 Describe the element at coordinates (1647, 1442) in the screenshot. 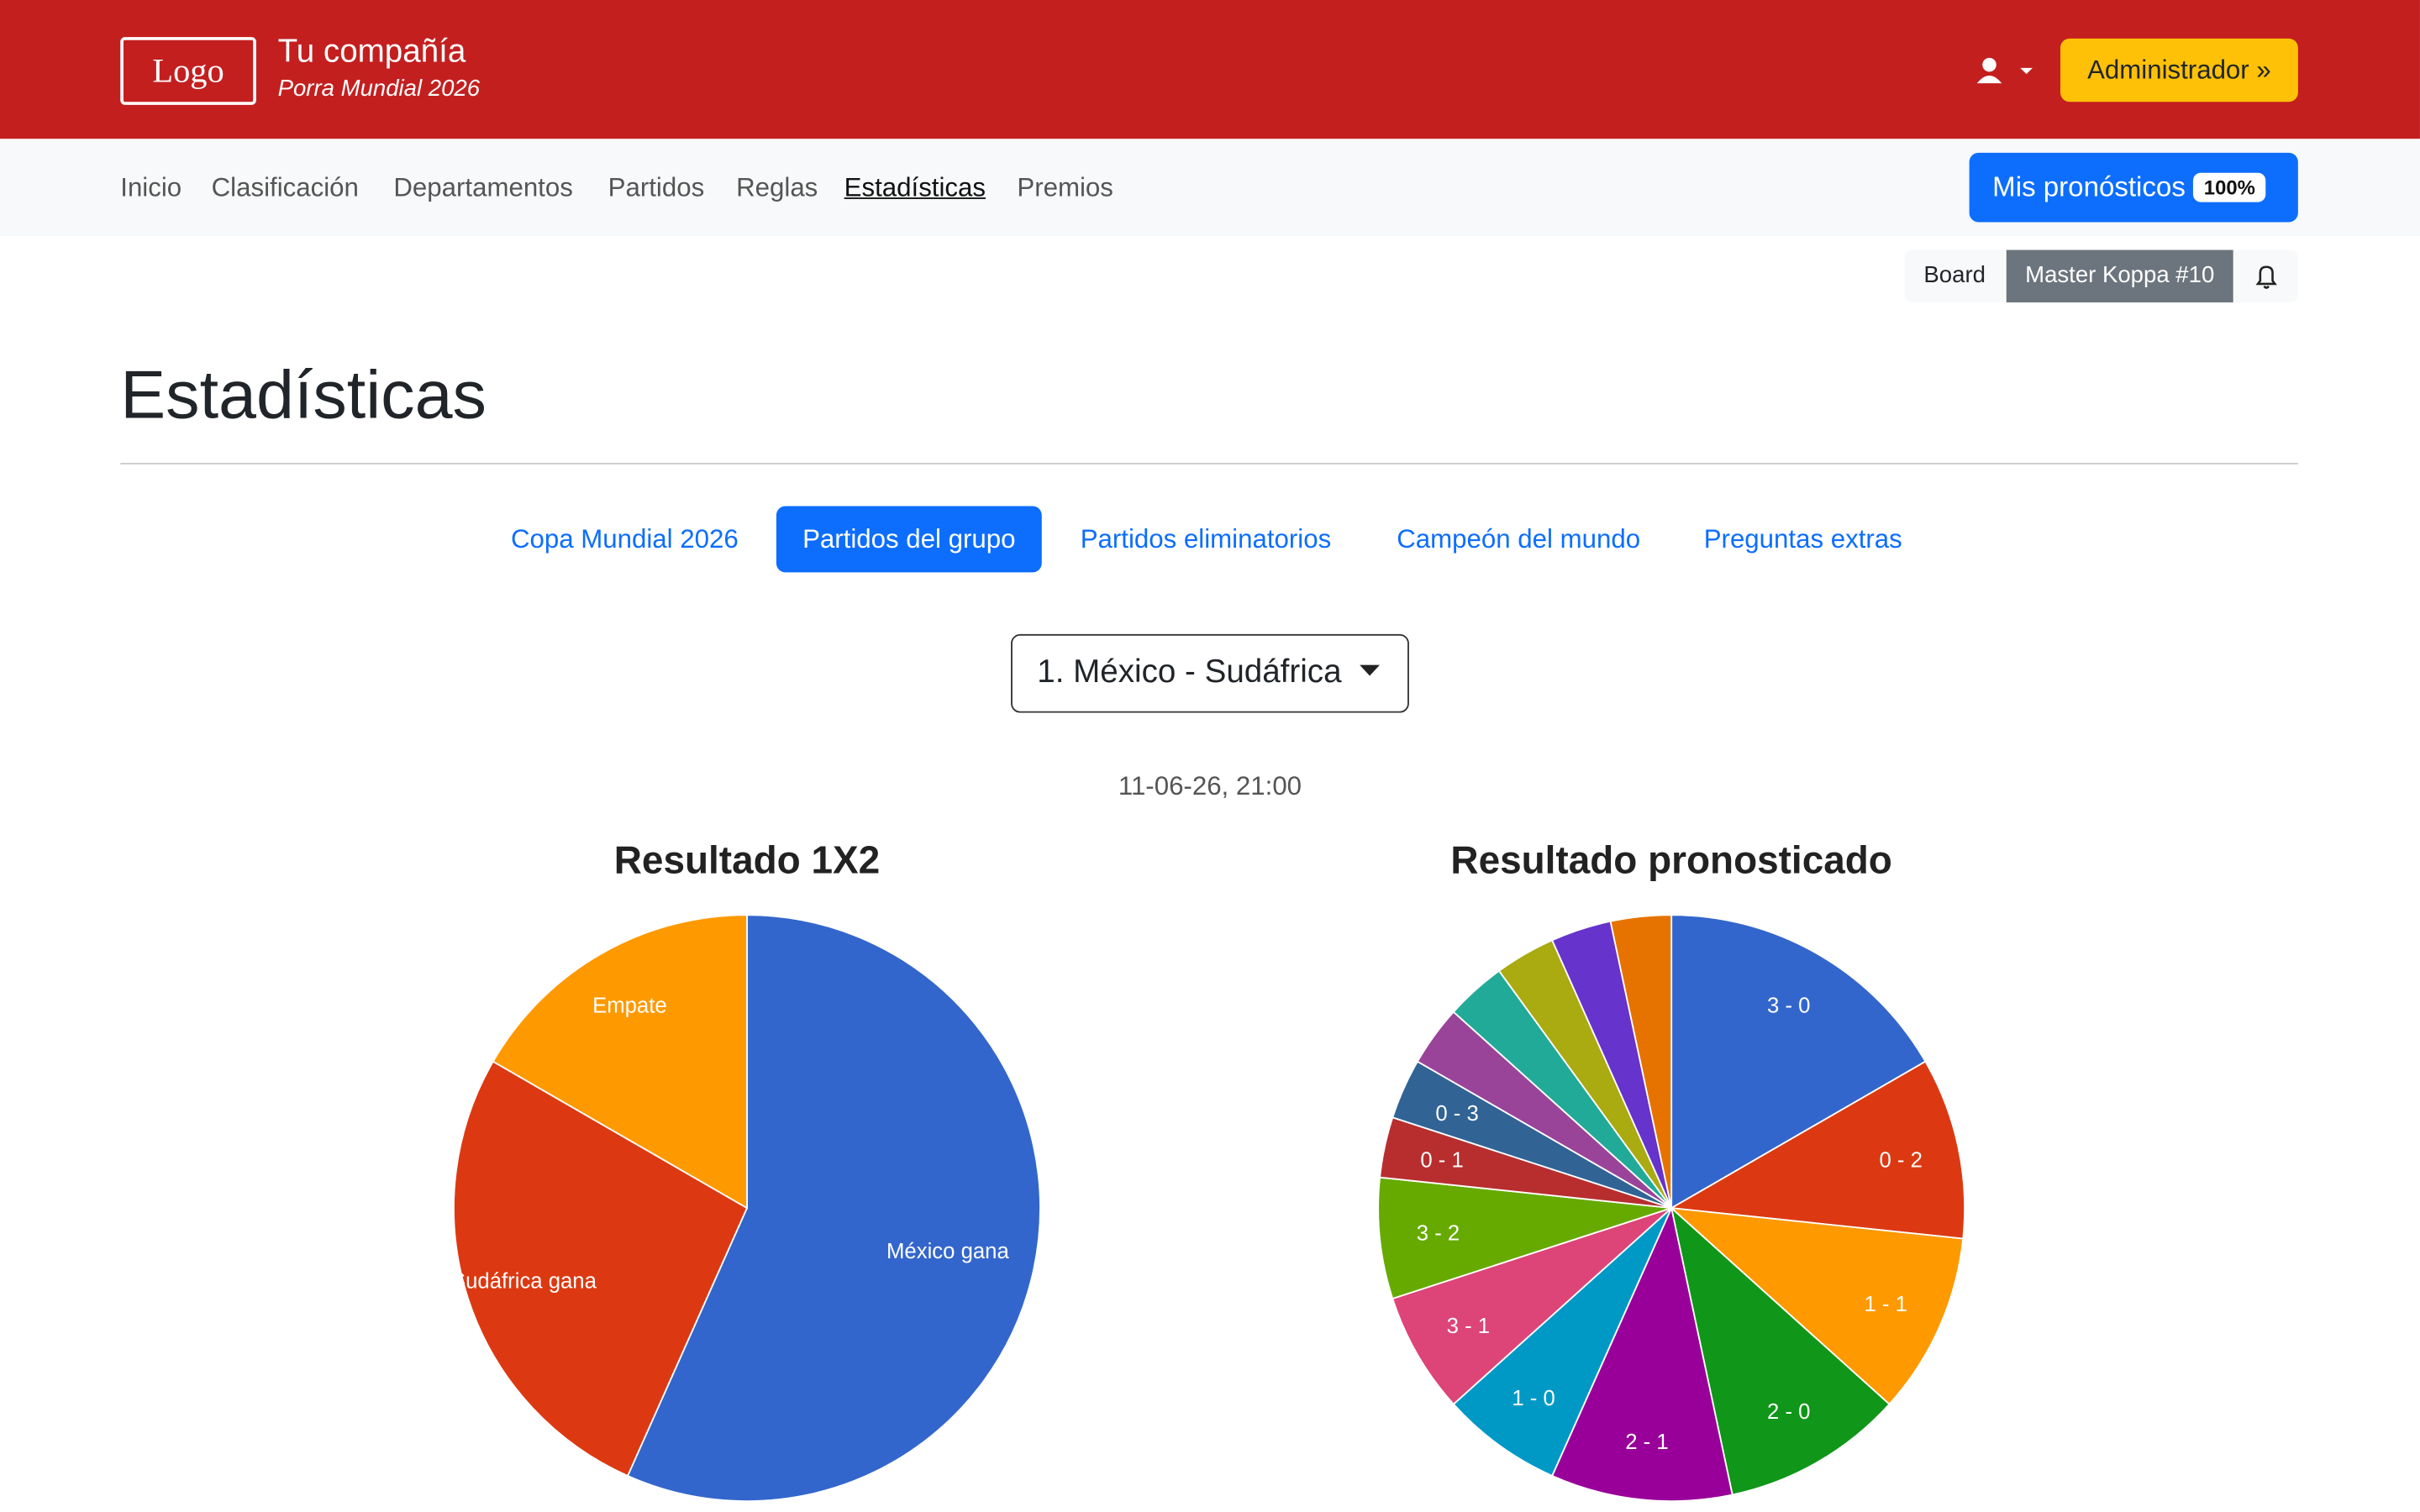

I see `slice-label: 2 - 1` at that location.